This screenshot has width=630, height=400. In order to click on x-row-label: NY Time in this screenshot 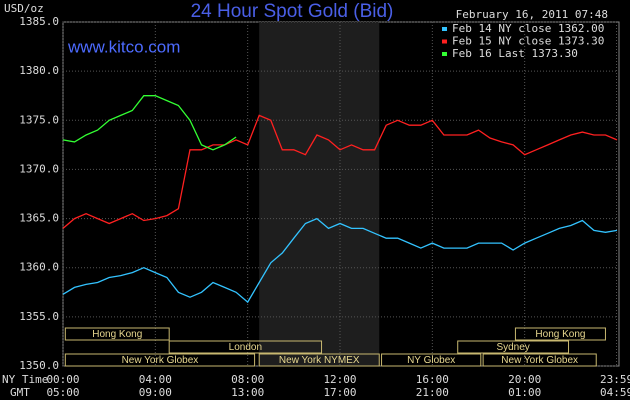, I will do `click(25, 379)`.